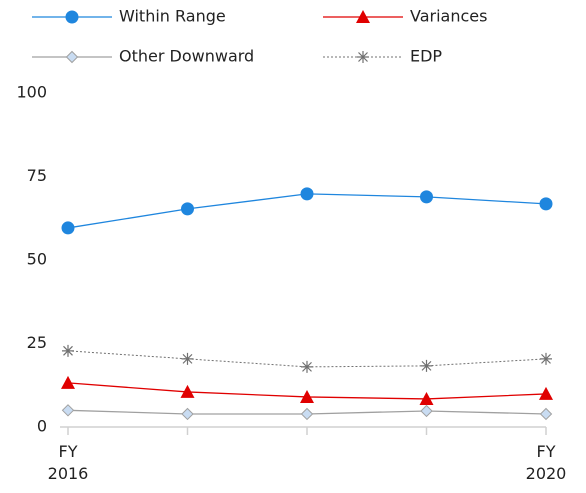 This screenshot has width=586, height=493. Describe the element at coordinates (546, 462) in the screenshot. I see `x-tick-label: FY 2020` at that location.